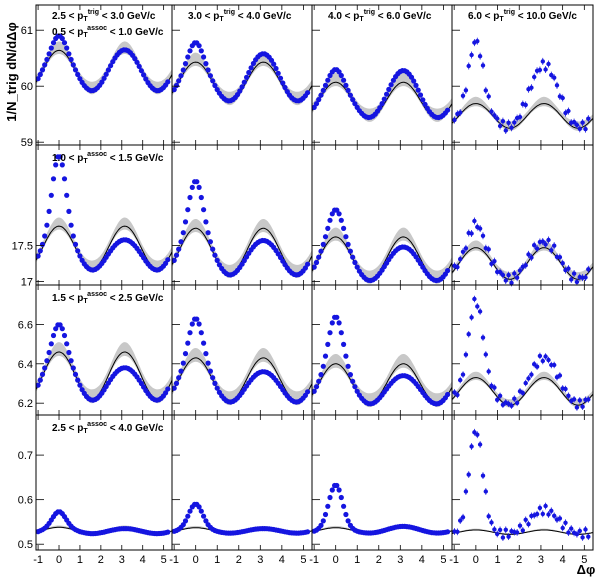 Image resolution: width=600 pixels, height=579 pixels. I want to click on panel-frame, so click(242, 75).